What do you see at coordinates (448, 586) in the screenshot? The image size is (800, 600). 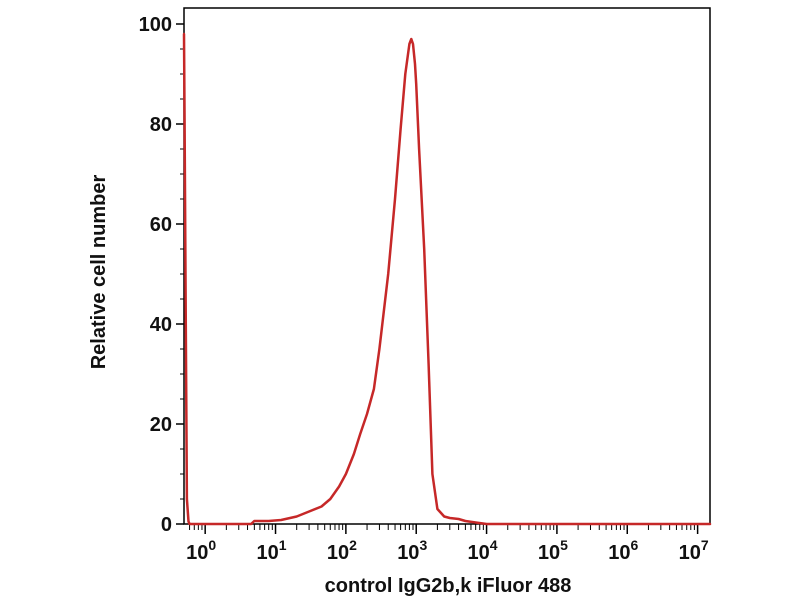 I see `x-axis-title: control IgG2b,k iFluor 488` at bounding box center [448, 586].